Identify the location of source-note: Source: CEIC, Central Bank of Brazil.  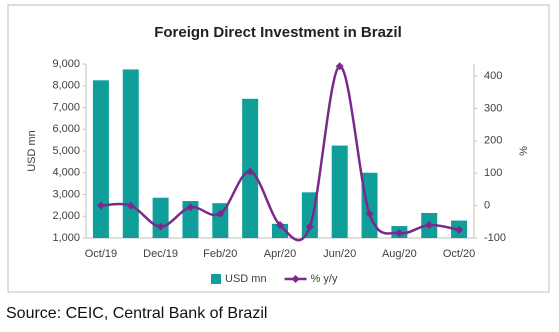
(136, 313).